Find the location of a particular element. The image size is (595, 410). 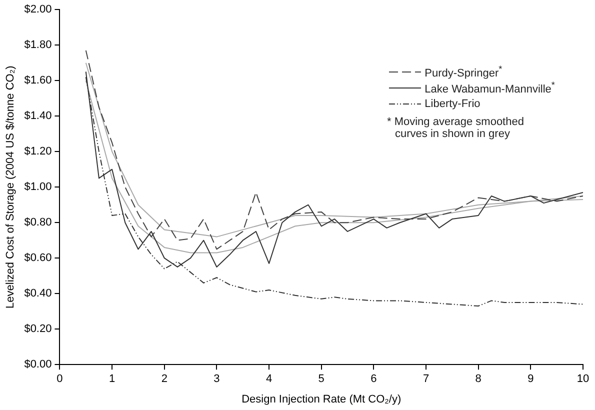

y-tick-label: $0.00 is located at coordinates (38, 364).